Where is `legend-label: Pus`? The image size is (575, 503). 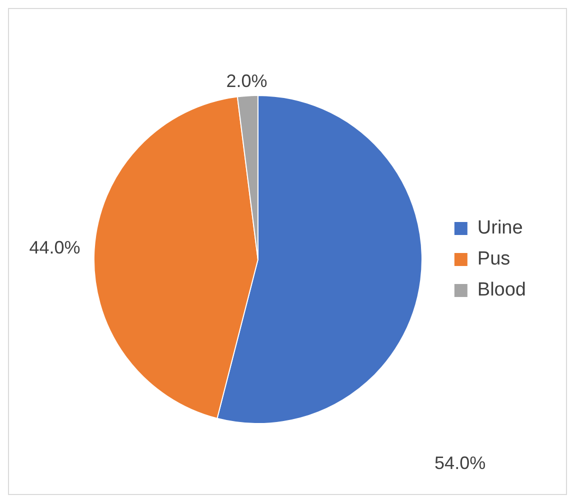 legend-label: Pus is located at coordinates (493, 259).